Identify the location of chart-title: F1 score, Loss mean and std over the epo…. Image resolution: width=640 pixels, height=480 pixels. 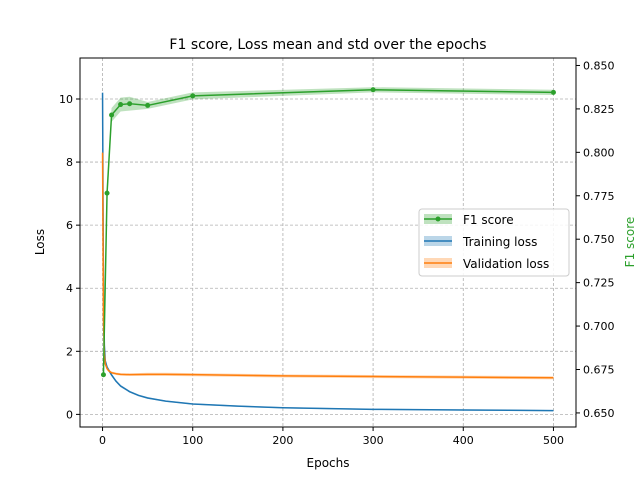
(327, 45).